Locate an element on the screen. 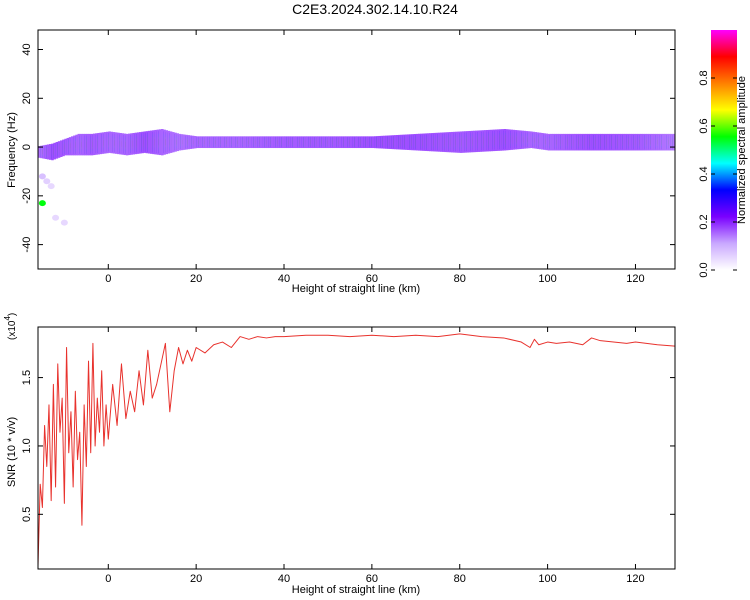 Image resolution: width=750 pixels, height=600 pixels. colorbar-tick-label: 0.4 is located at coordinates (704, 173).